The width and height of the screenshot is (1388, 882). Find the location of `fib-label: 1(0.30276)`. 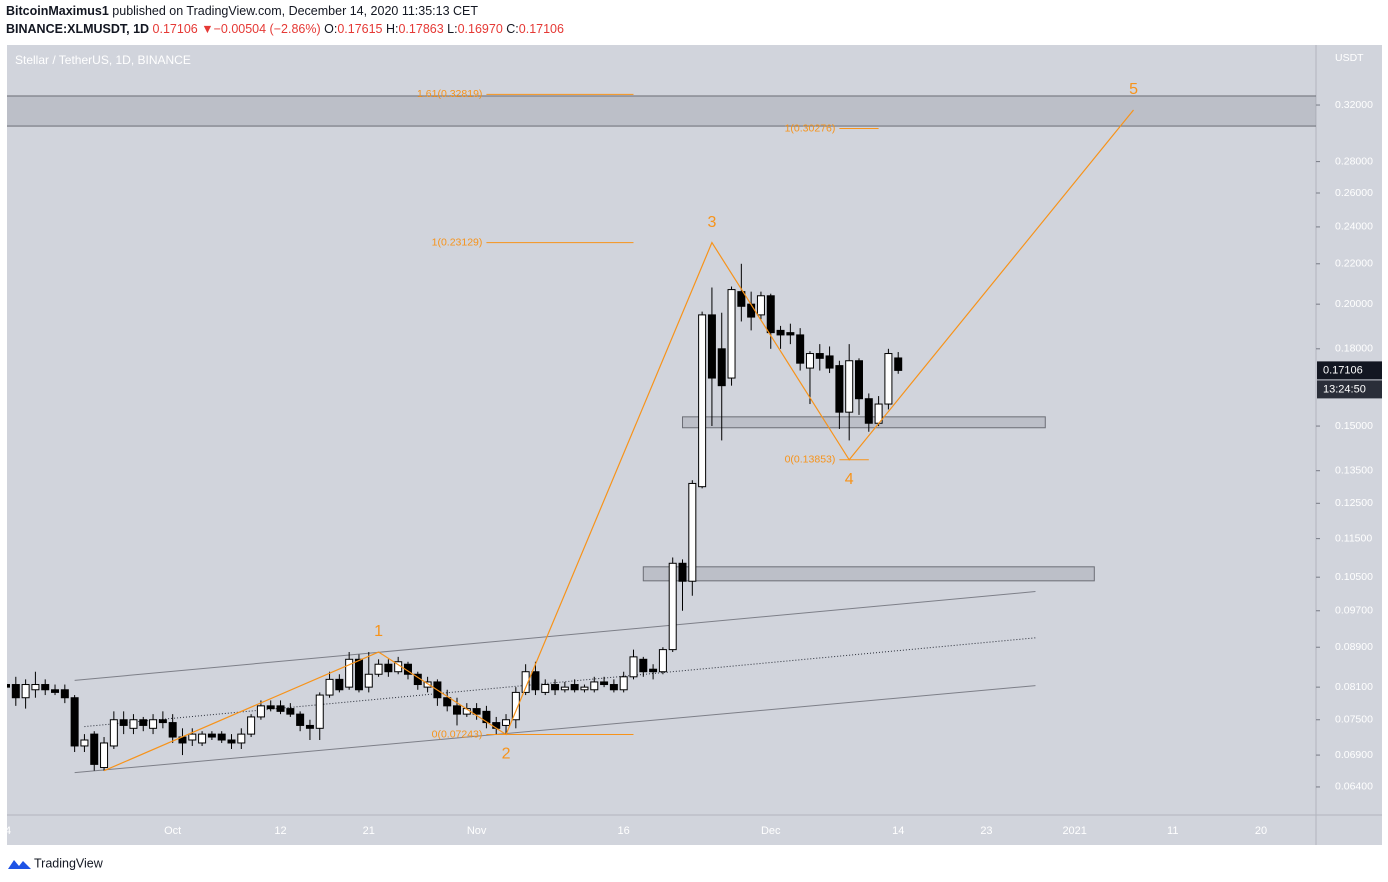

fib-label: 1(0.30276) is located at coordinates (810, 128).